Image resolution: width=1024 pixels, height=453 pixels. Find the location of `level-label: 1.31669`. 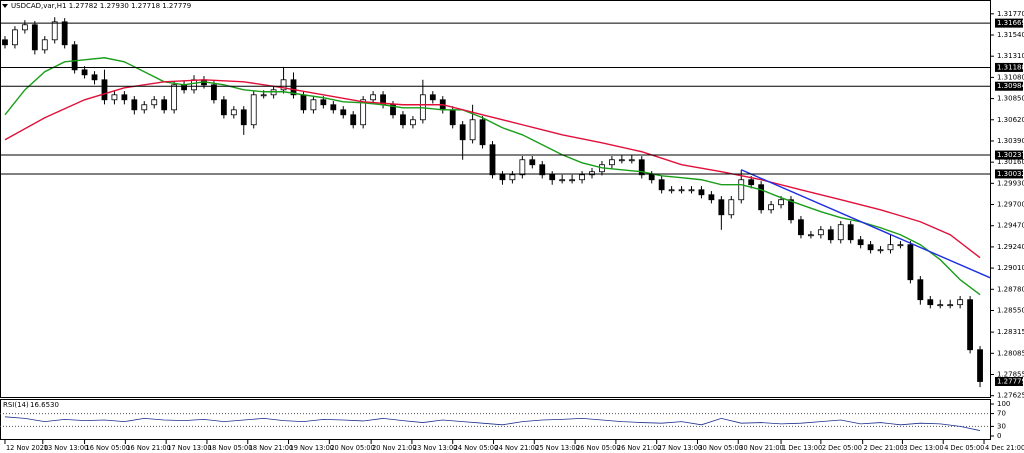

level-label: 1.31669 is located at coordinates (1010, 23).